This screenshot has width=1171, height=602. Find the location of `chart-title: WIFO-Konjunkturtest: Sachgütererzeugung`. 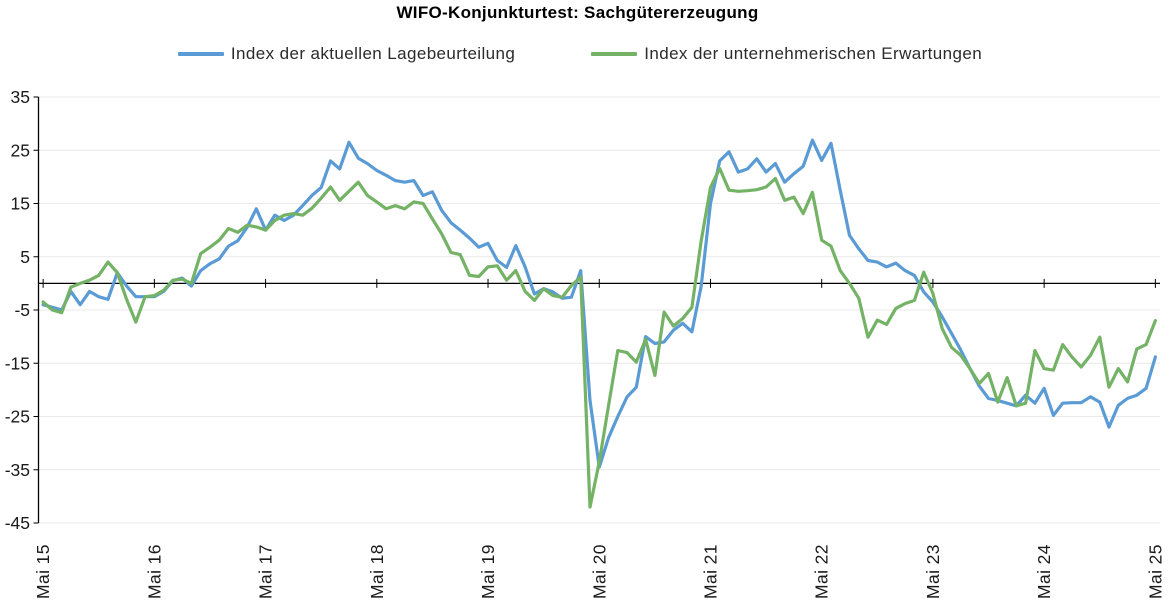

chart-title: WIFO-Konjunkturtest: Sachgütererzeugung is located at coordinates (577, 12).